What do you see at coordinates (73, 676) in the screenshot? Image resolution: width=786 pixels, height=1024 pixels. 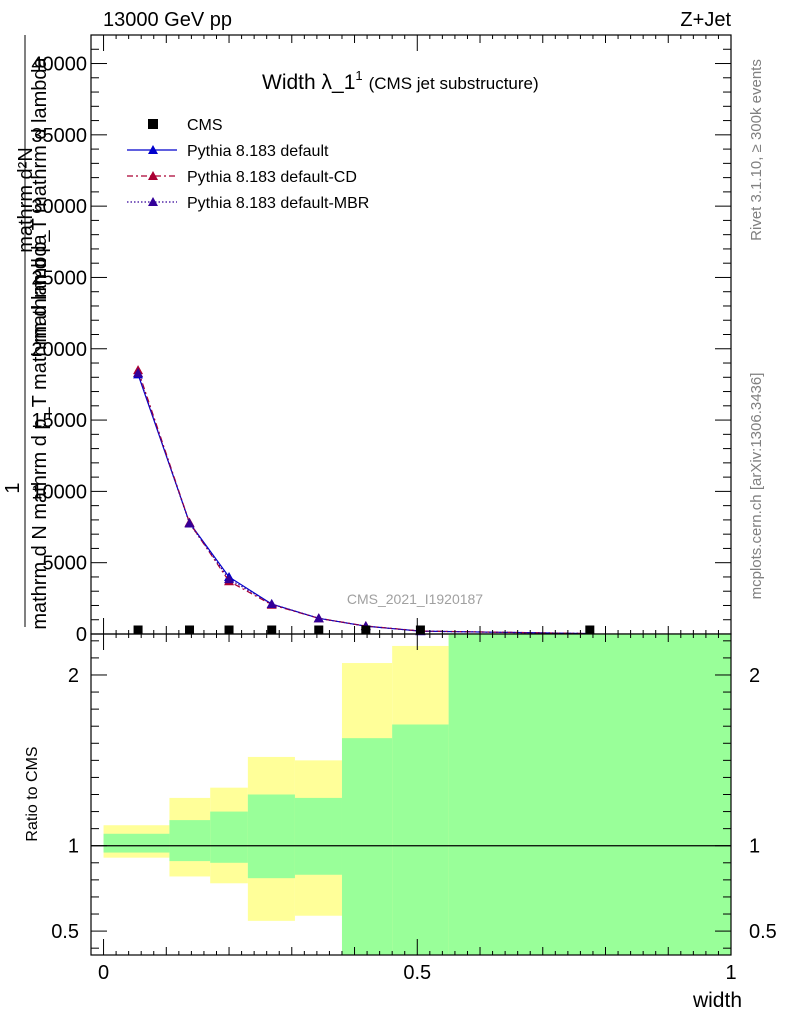 I see `ratio-ytick-label-2: 2` at bounding box center [73, 676].